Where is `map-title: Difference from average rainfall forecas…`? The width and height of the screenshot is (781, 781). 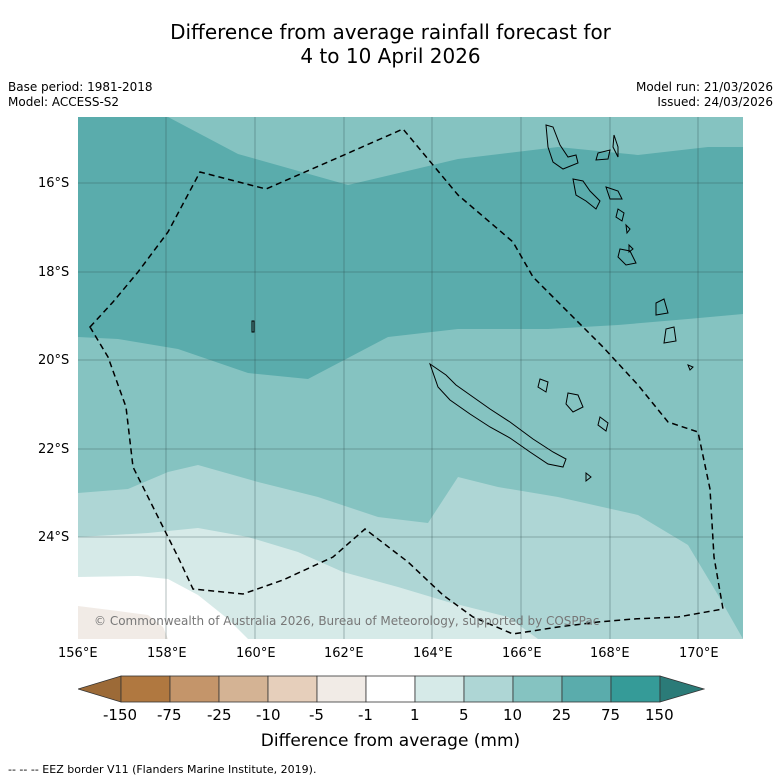
map-title: Difference from average rainfall forecas… is located at coordinates (390, 44).